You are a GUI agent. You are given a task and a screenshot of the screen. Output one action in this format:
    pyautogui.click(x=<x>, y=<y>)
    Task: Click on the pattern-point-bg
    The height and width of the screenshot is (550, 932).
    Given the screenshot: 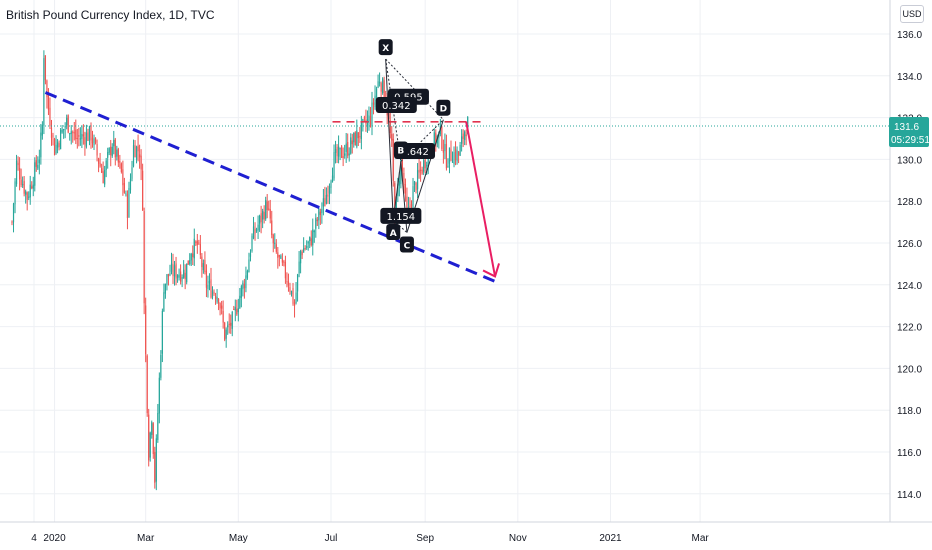 What is the action you would take?
    pyautogui.click(x=443, y=107)
    